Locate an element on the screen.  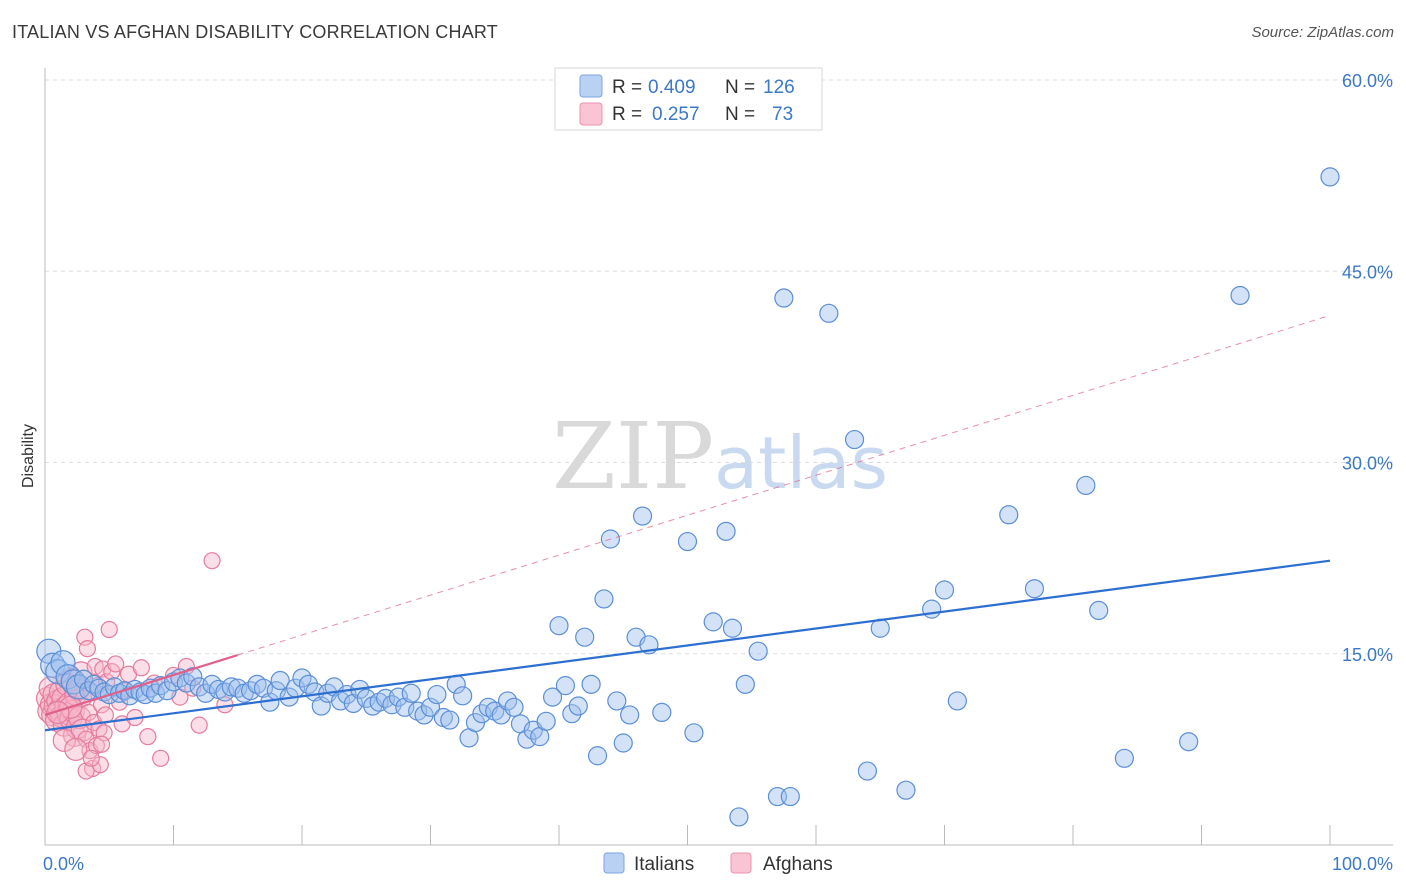
y-tick-label-1: 30.0% is located at coordinates (1367, 464).